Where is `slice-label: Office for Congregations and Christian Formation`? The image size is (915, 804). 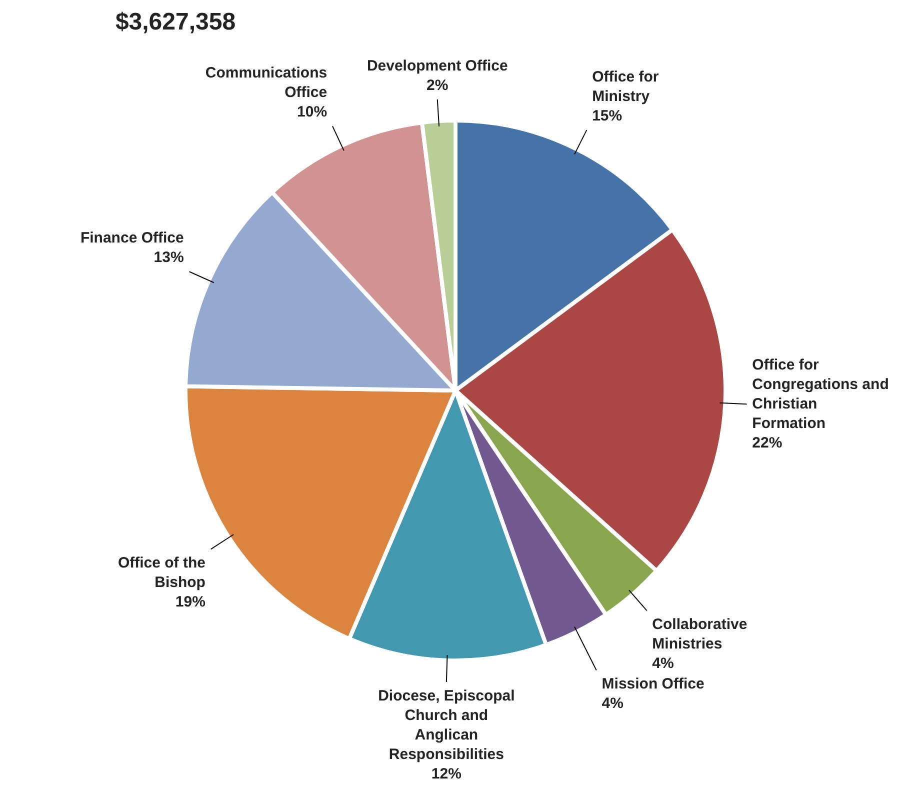
slice-label: Office for Congregations and Christian Formation is located at coordinates (820, 394).